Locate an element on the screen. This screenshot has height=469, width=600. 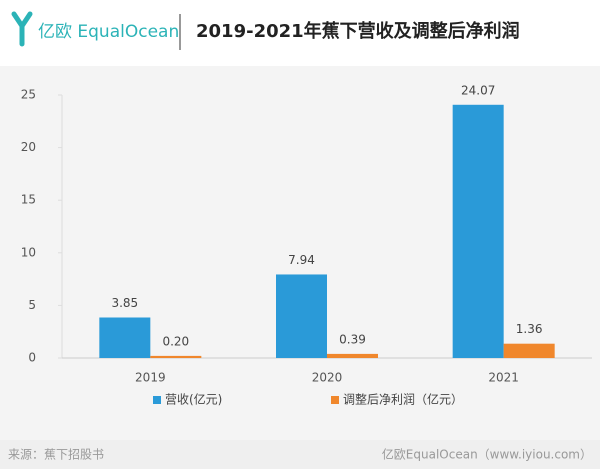
brand: 亿欧 EqualOcean is located at coordinates (108, 32).